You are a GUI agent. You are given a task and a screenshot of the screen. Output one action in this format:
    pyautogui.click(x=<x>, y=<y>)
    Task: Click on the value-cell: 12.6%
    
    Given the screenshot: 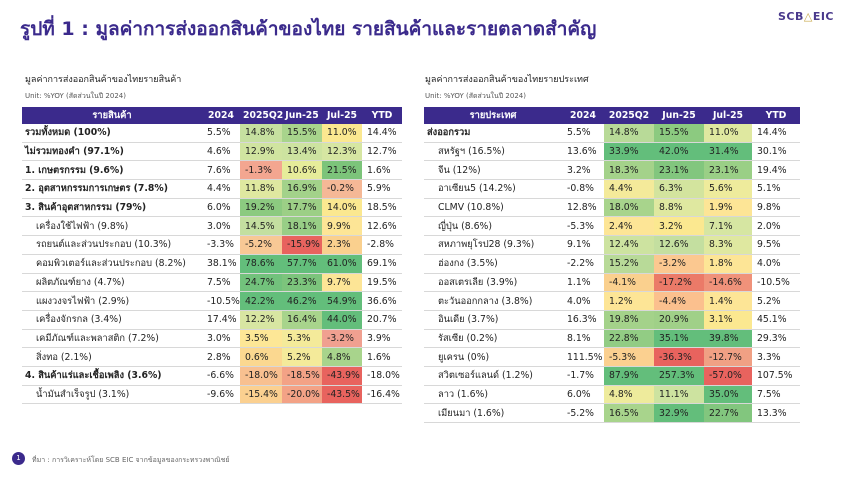 What is the action you would take?
    pyautogui.click(x=382, y=226)
    